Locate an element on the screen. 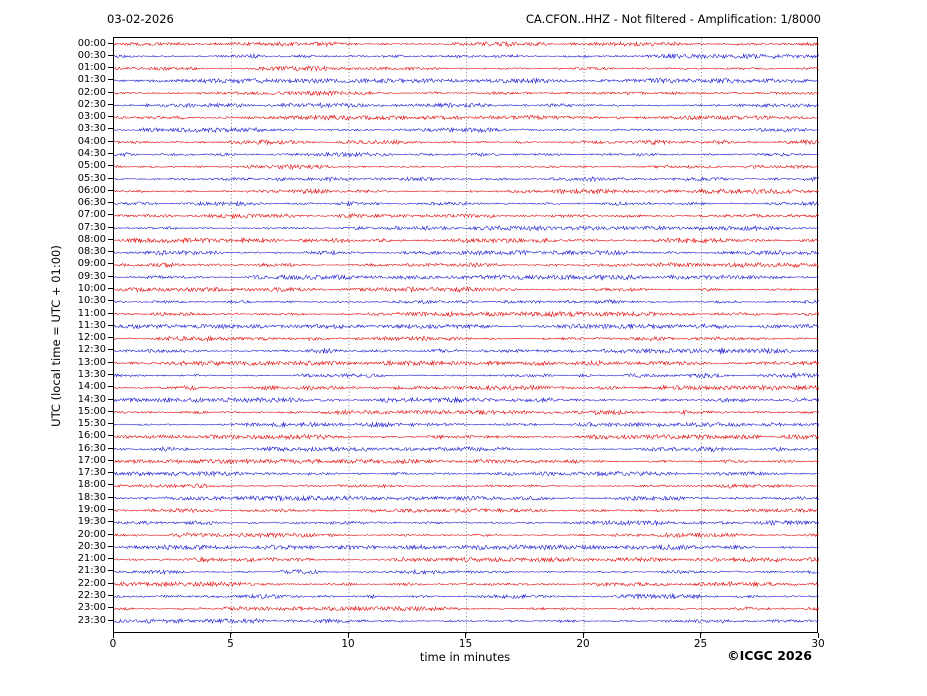 The image size is (927, 696). row-label-13:30: 13:30 is located at coordinates (91, 374).